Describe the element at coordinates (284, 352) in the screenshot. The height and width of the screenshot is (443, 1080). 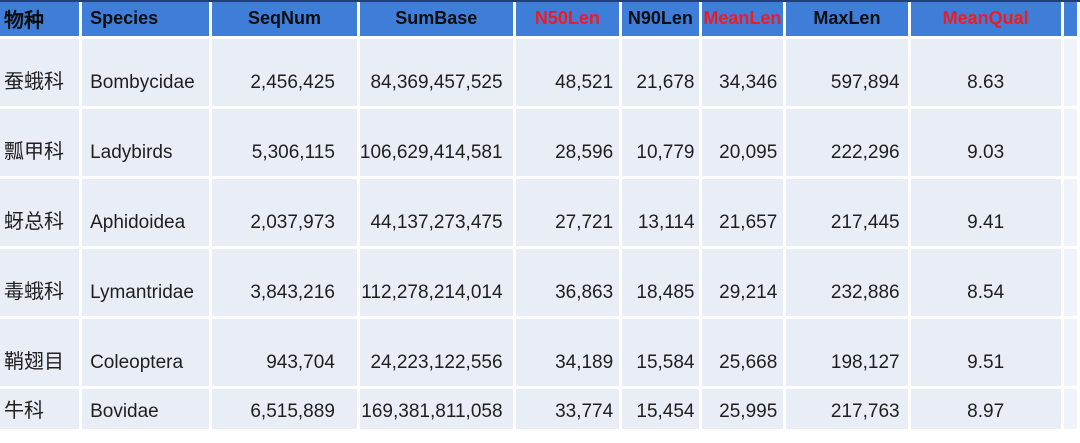
I see `cell: 943,704` at that location.